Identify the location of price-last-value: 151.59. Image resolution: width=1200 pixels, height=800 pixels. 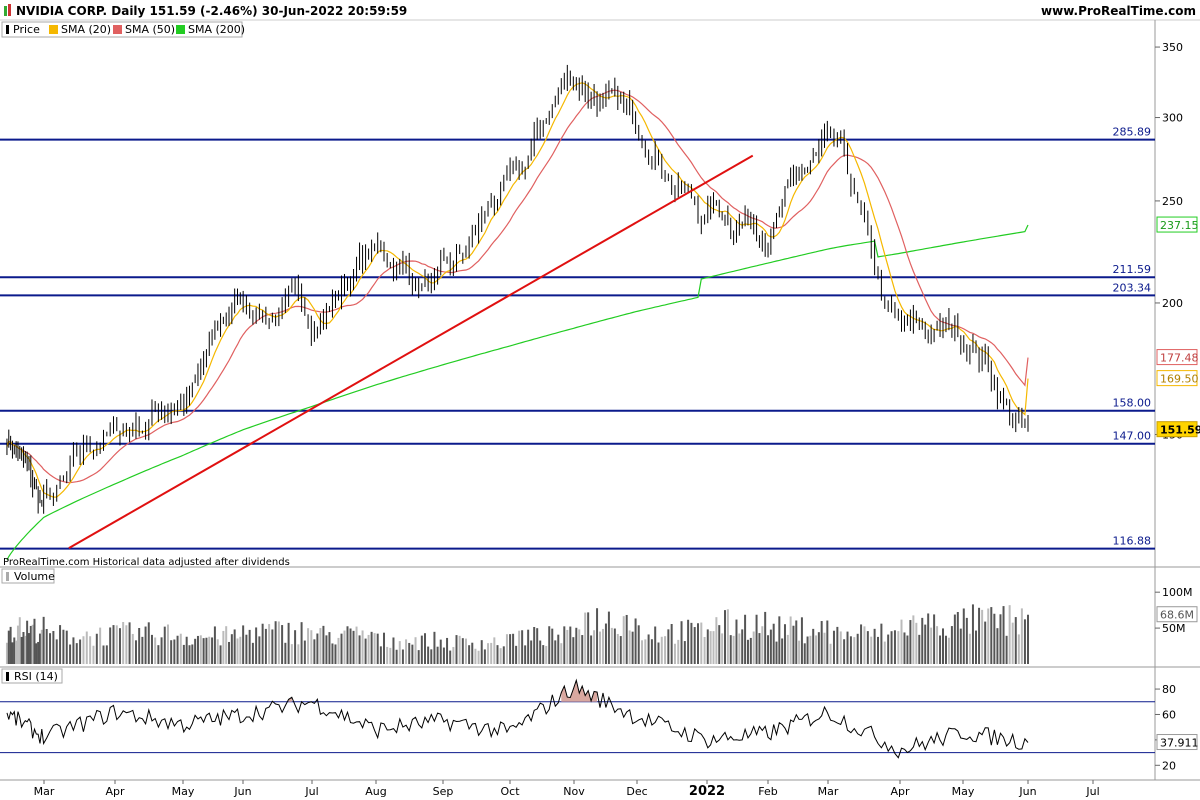
(1180, 430).